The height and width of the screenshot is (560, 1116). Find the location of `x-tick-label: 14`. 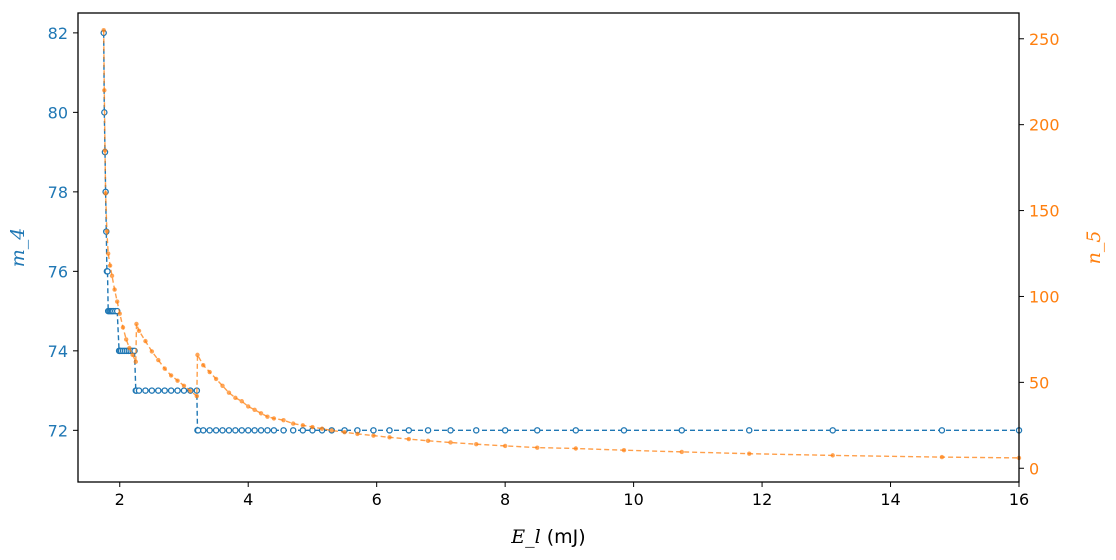

x-tick-label: 14 is located at coordinates (890, 499).